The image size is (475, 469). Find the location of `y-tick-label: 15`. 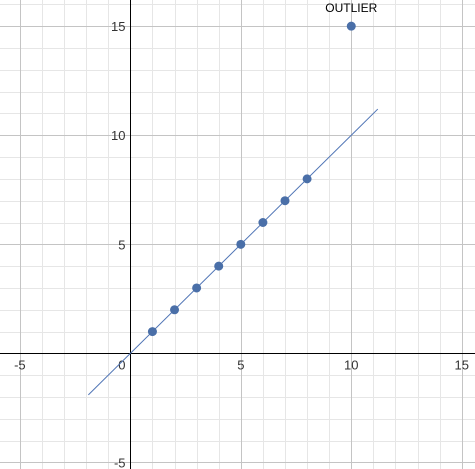

y-tick-label: 15 is located at coordinates (118, 26).